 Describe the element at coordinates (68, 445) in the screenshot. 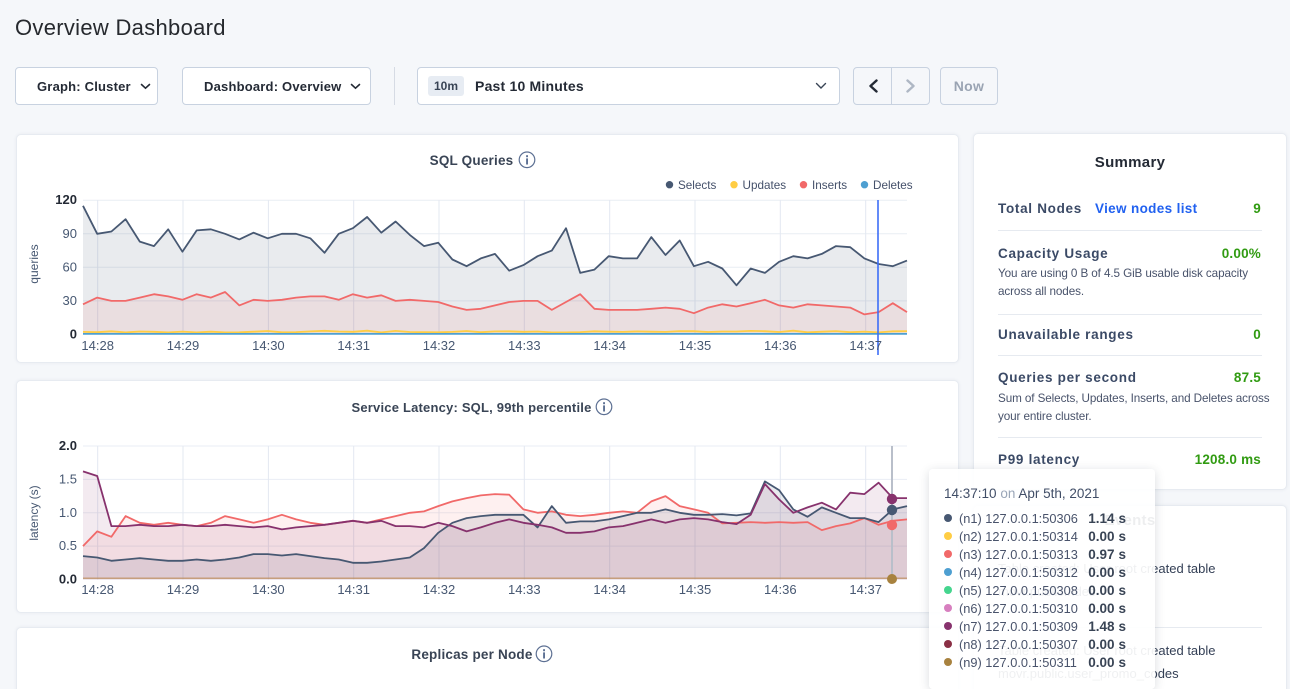

I see `svg-text: 2.0` at that location.